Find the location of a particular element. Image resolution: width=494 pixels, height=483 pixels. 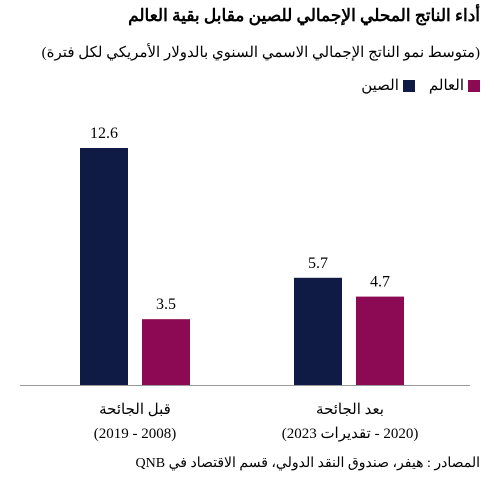

data-label-world-1: 4.7 is located at coordinates (380, 282).